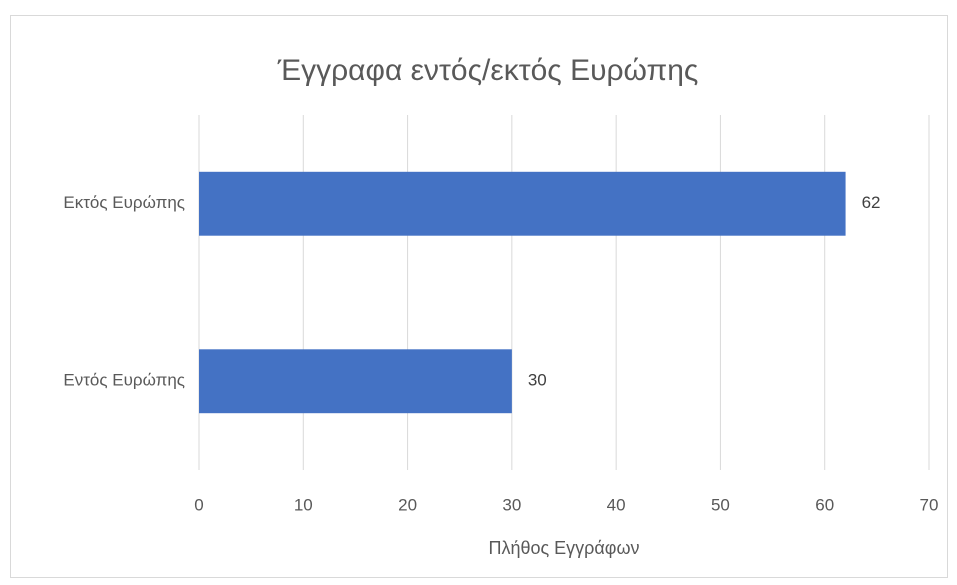  Describe the element at coordinates (511, 504) in the screenshot. I see `x-tick-label: 30` at that location.